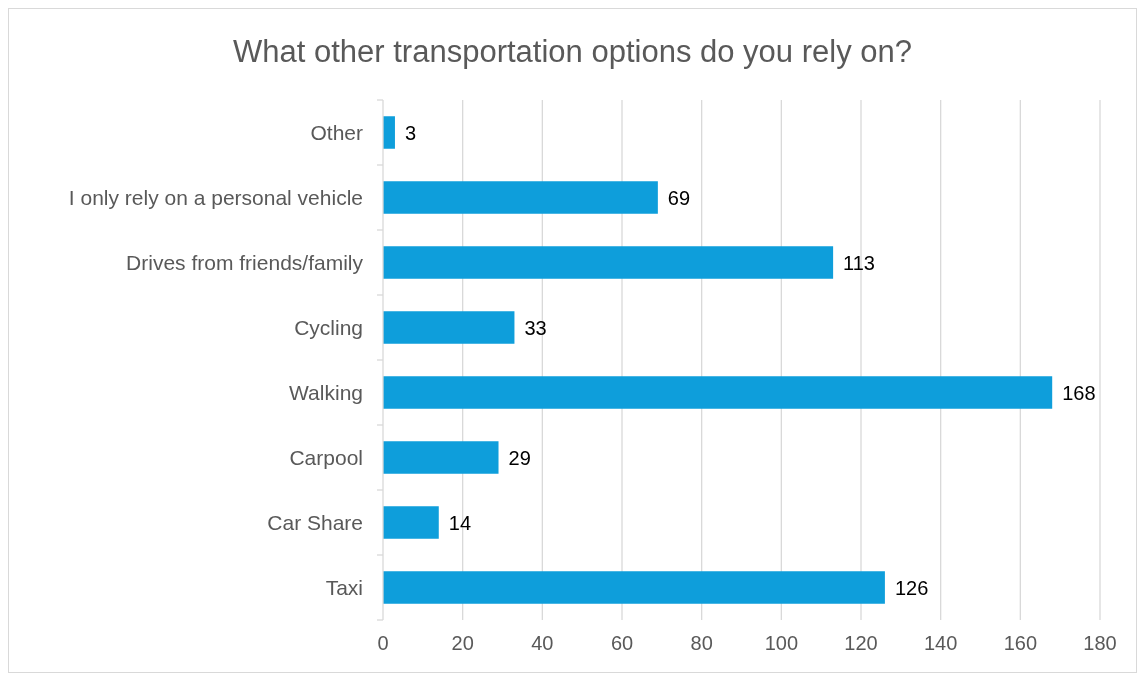 The image size is (1137, 673). What do you see at coordinates (326, 457) in the screenshot?
I see `y-tick-label: Carpool` at bounding box center [326, 457].